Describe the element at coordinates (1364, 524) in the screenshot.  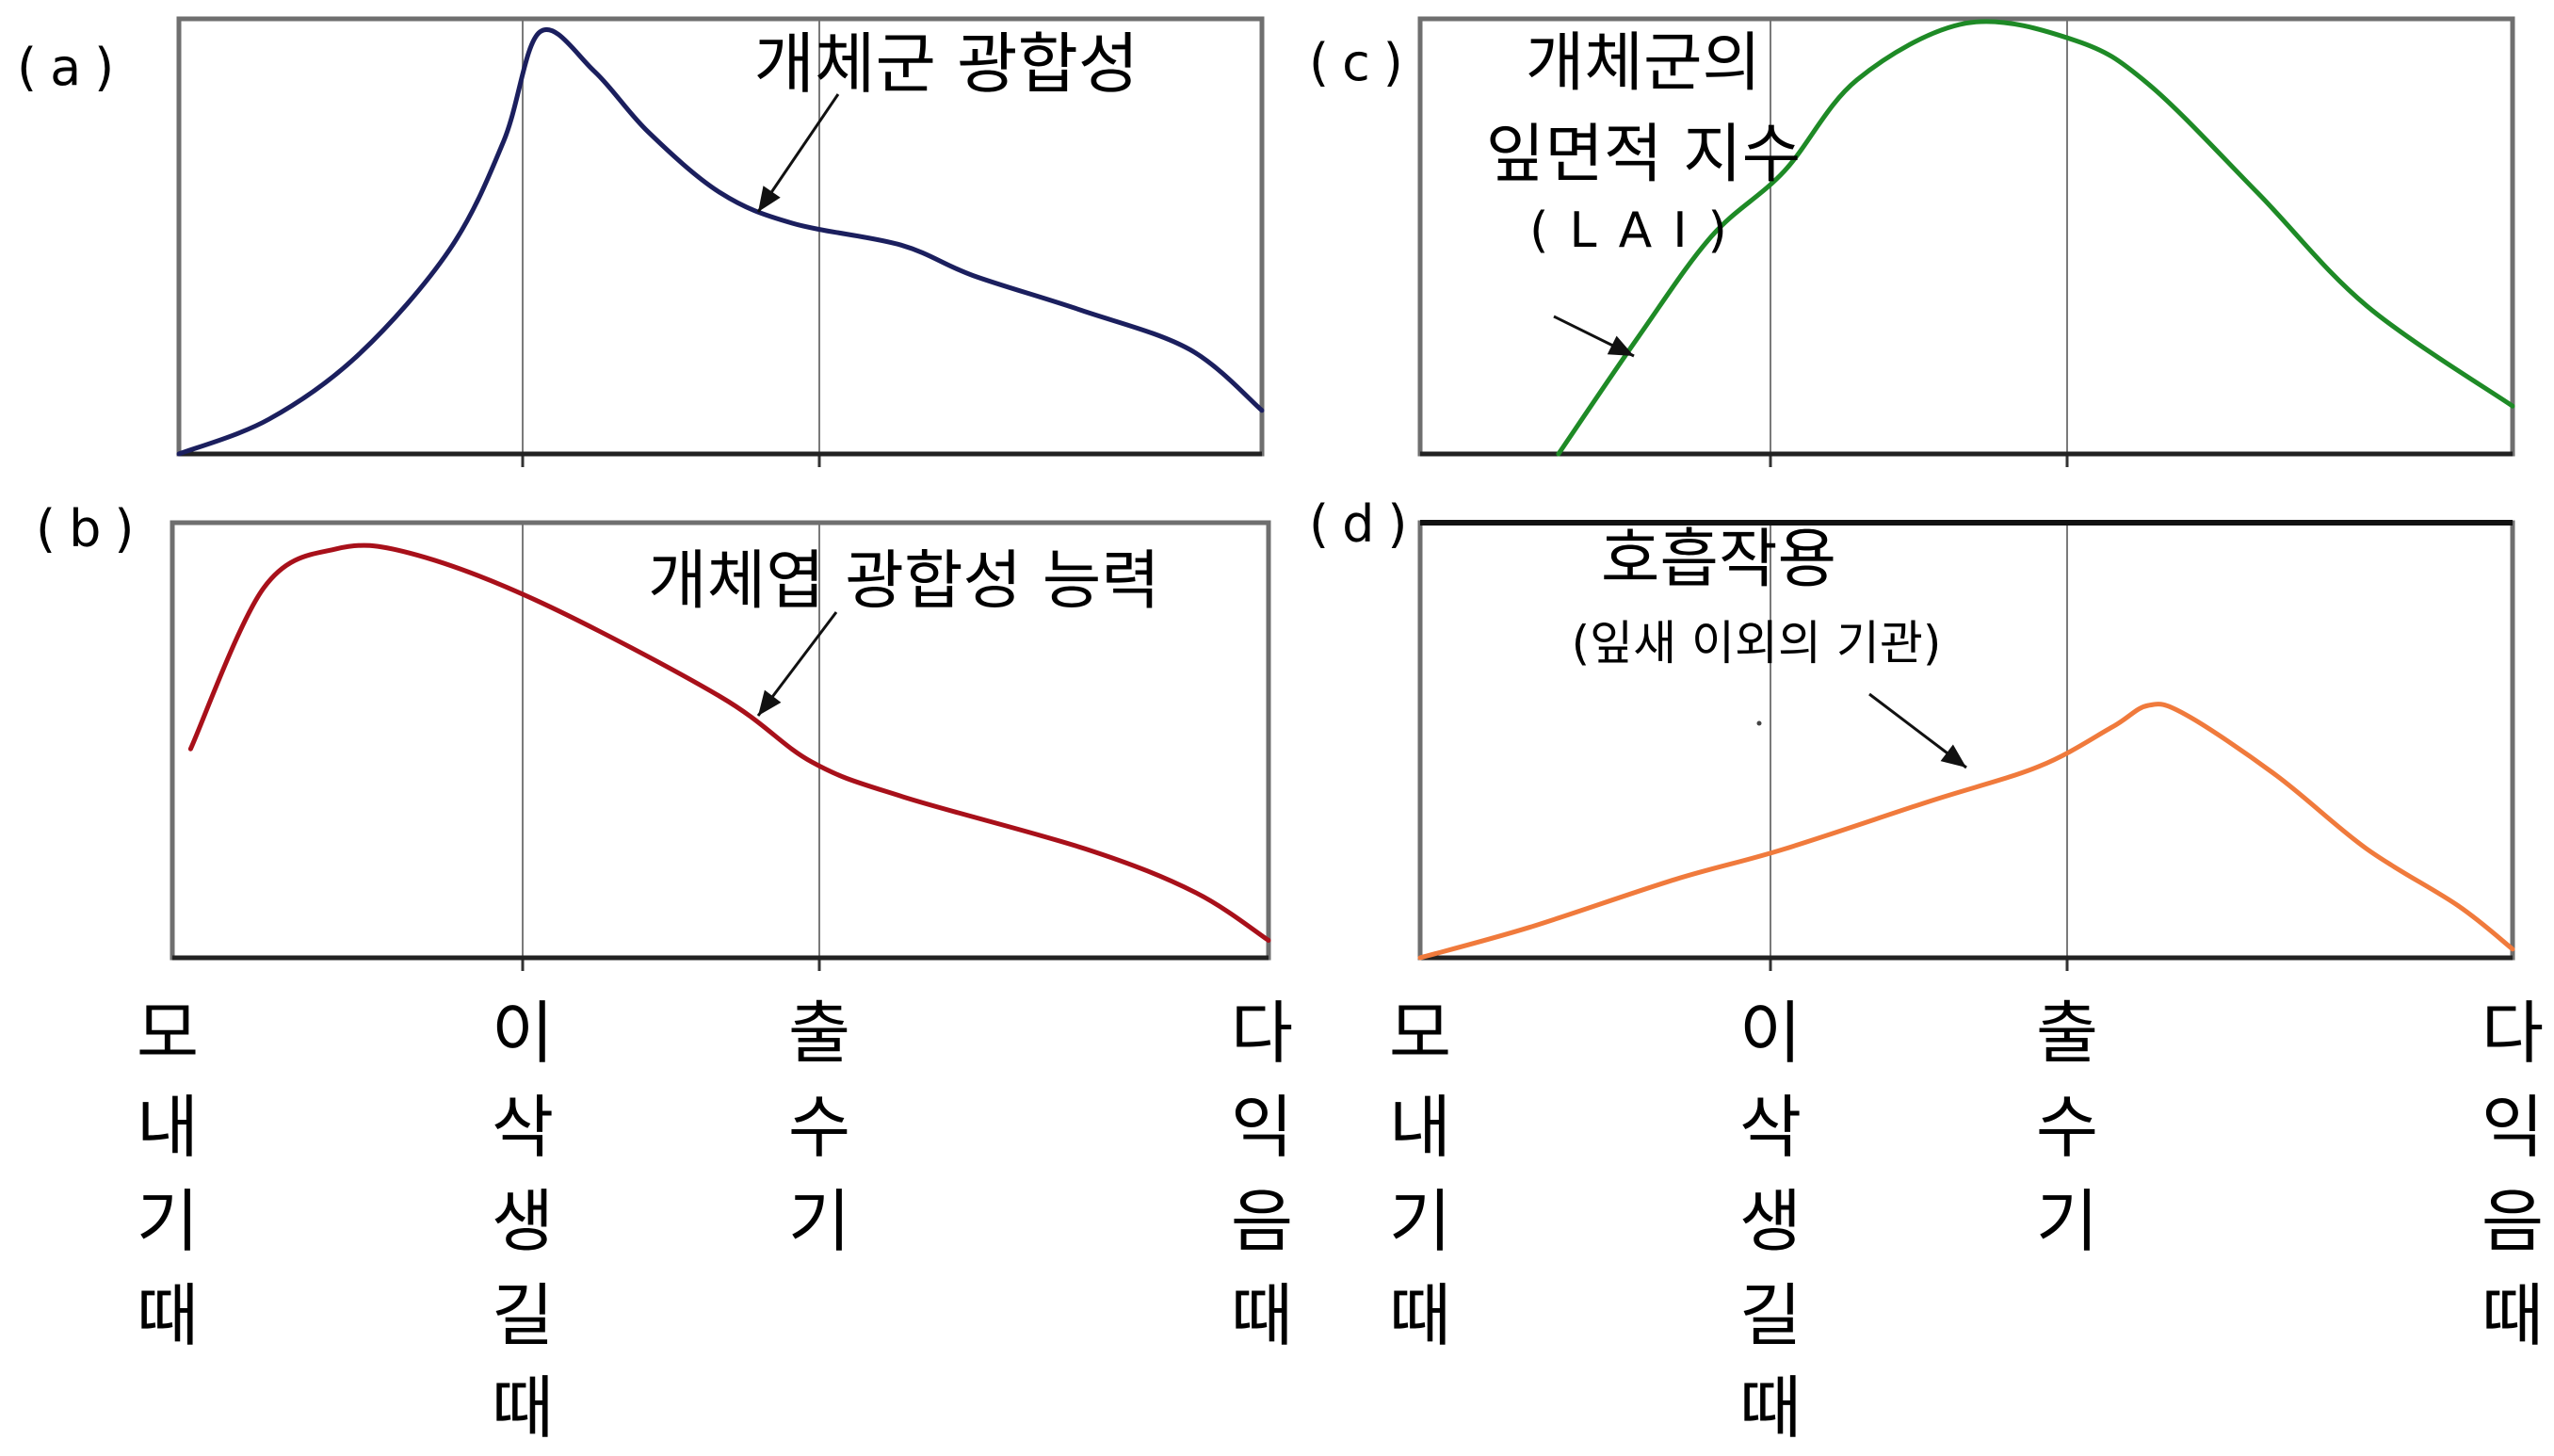
I see `panel-label: (d)` at that location.